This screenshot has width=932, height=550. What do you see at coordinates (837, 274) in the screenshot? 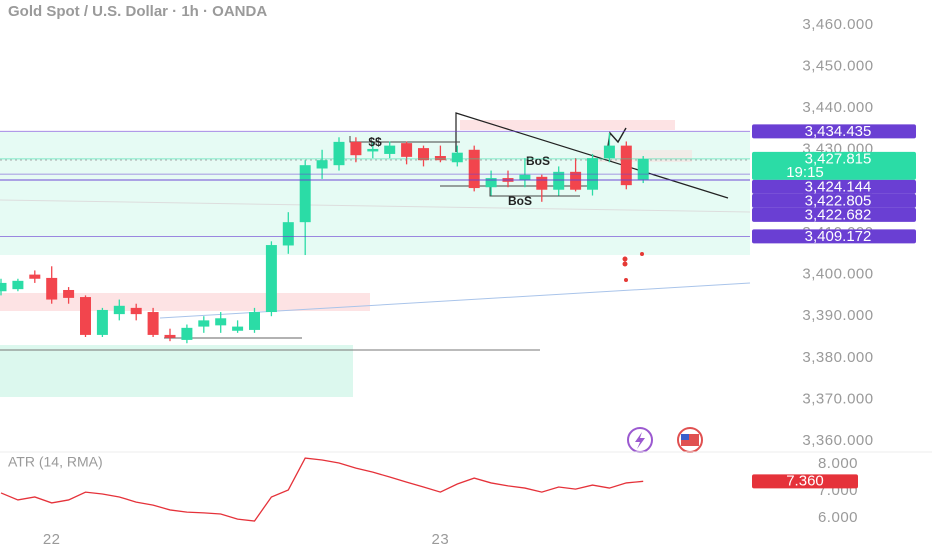
I see `y-tick-label: 3,400.000` at bounding box center [837, 274].